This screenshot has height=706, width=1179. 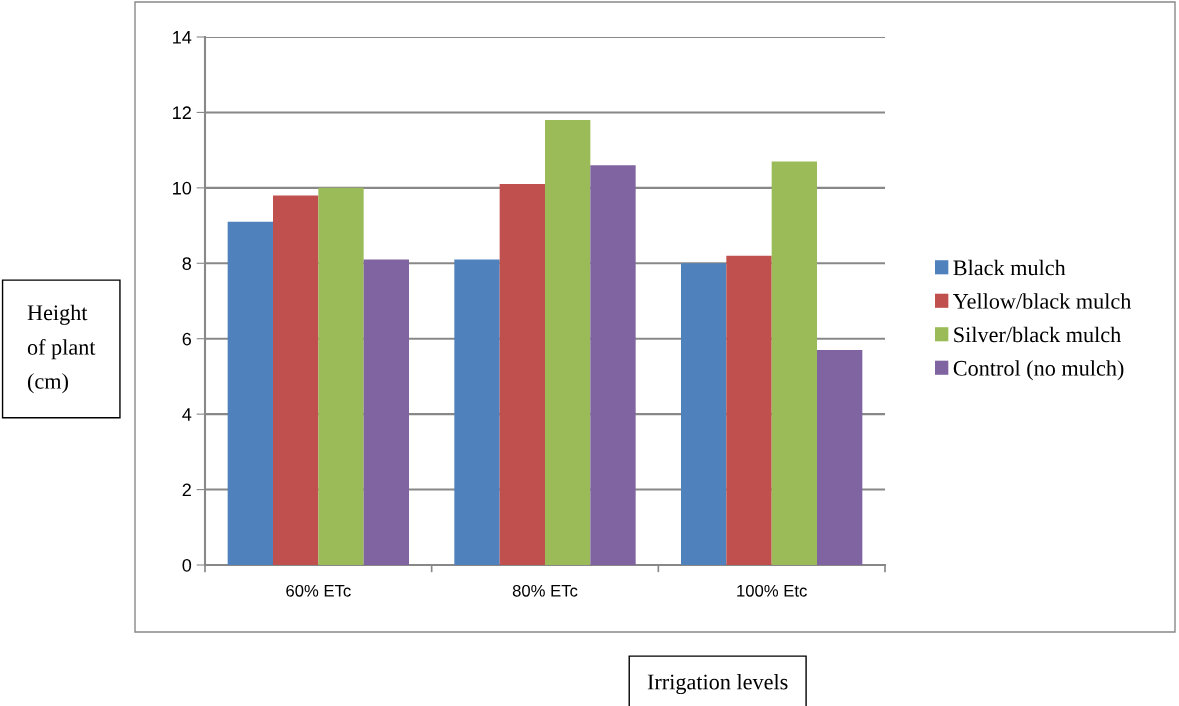 I want to click on x-tick-label: 100% Etc, so click(x=772, y=590).